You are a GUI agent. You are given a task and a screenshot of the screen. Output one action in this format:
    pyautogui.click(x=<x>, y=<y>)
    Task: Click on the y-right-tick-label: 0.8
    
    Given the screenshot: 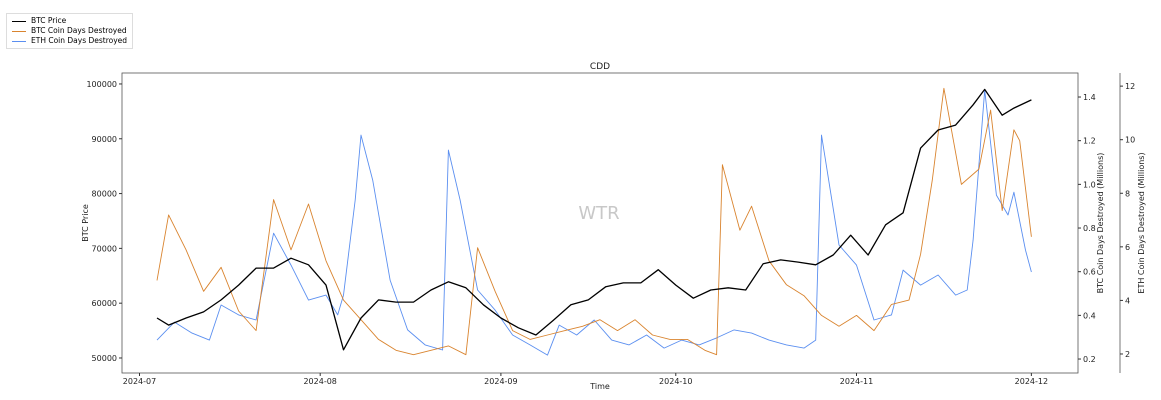 What is the action you would take?
    pyautogui.click(x=1089, y=228)
    